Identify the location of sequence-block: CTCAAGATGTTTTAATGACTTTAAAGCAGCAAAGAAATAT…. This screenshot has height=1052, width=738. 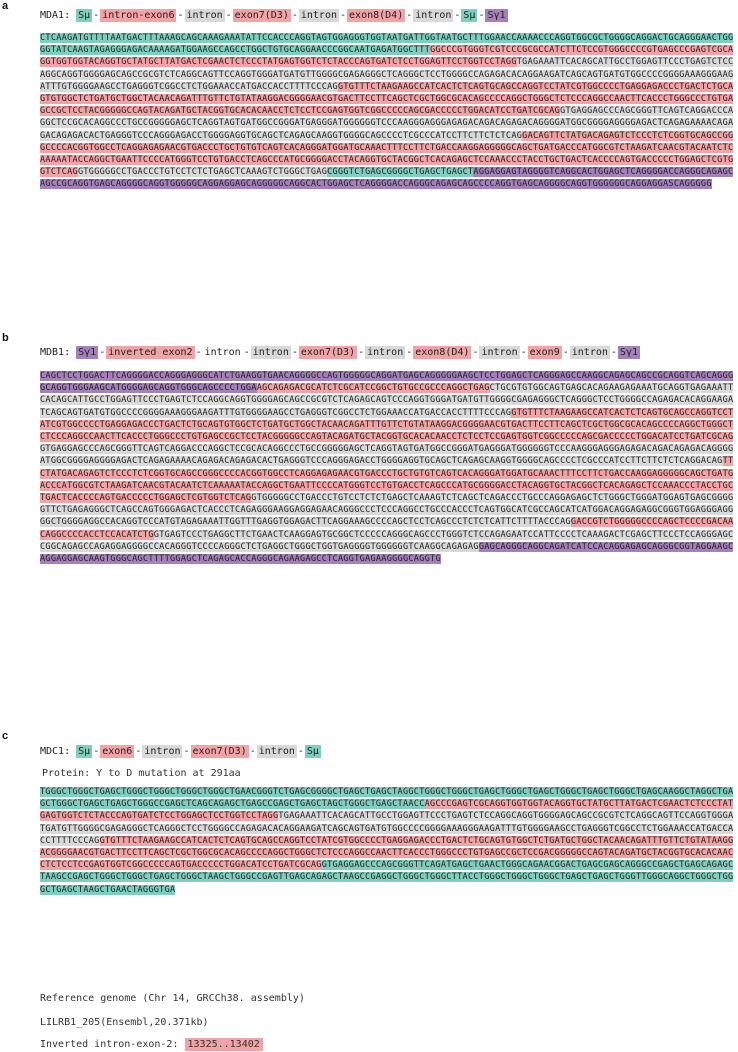
(389, 111).